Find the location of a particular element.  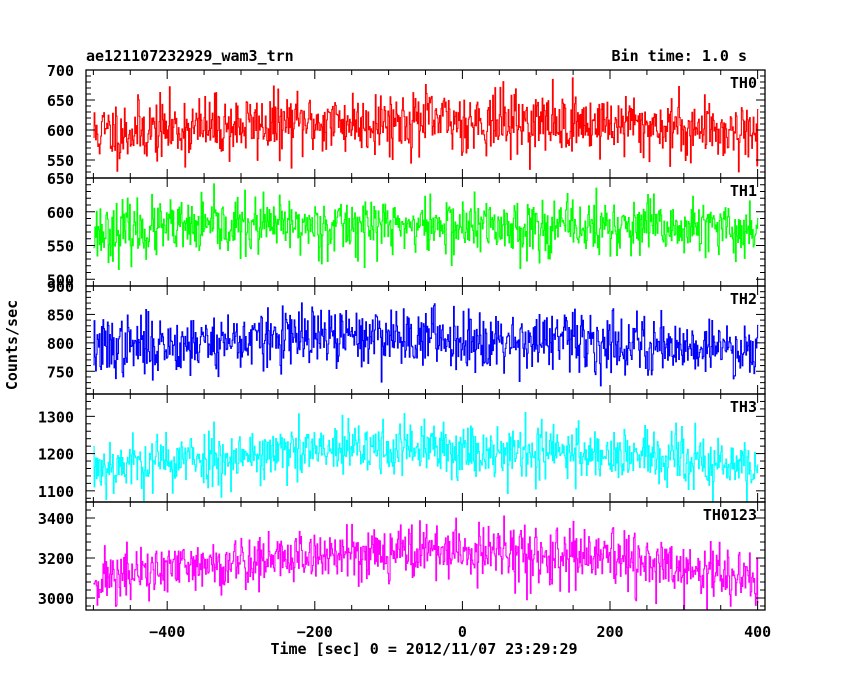

panel-th3: 1100 1200 1300 TH3 is located at coordinates (402, 448).